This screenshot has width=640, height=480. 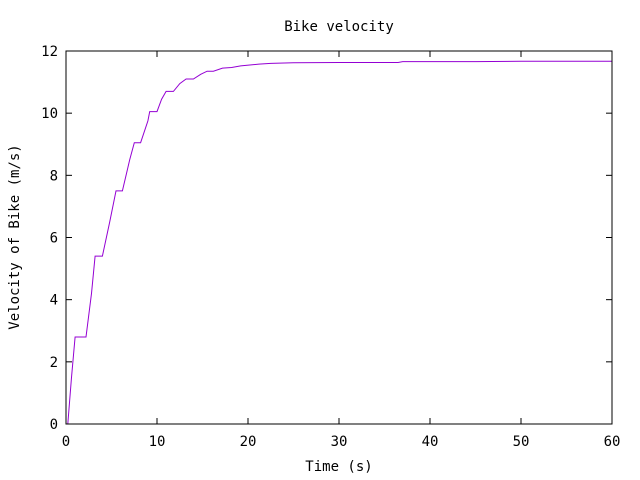 What do you see at coordinates (521, 442) in the screenshot?
I see `x-tick-label: 50` at bounding box center [521, 442].